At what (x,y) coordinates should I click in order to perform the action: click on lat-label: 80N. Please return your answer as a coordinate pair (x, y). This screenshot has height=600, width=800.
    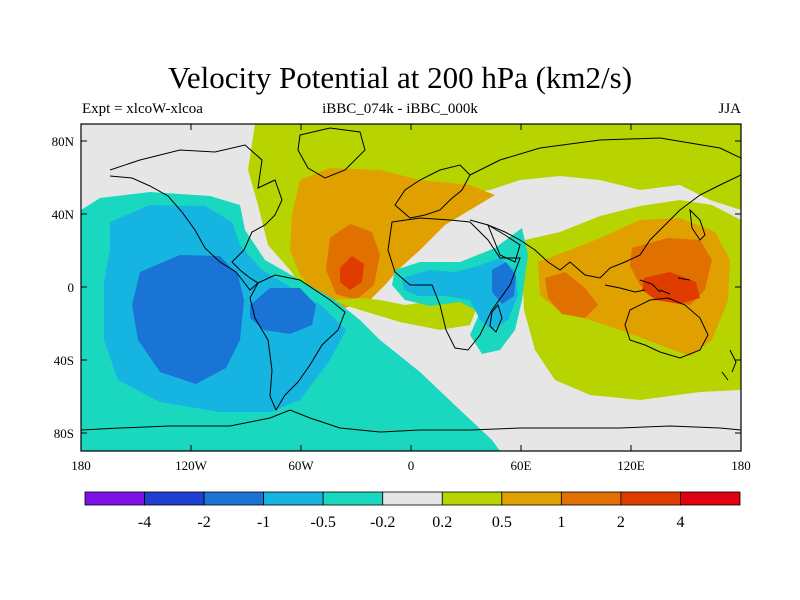
    Looking at the image, I should click on (63, 141).